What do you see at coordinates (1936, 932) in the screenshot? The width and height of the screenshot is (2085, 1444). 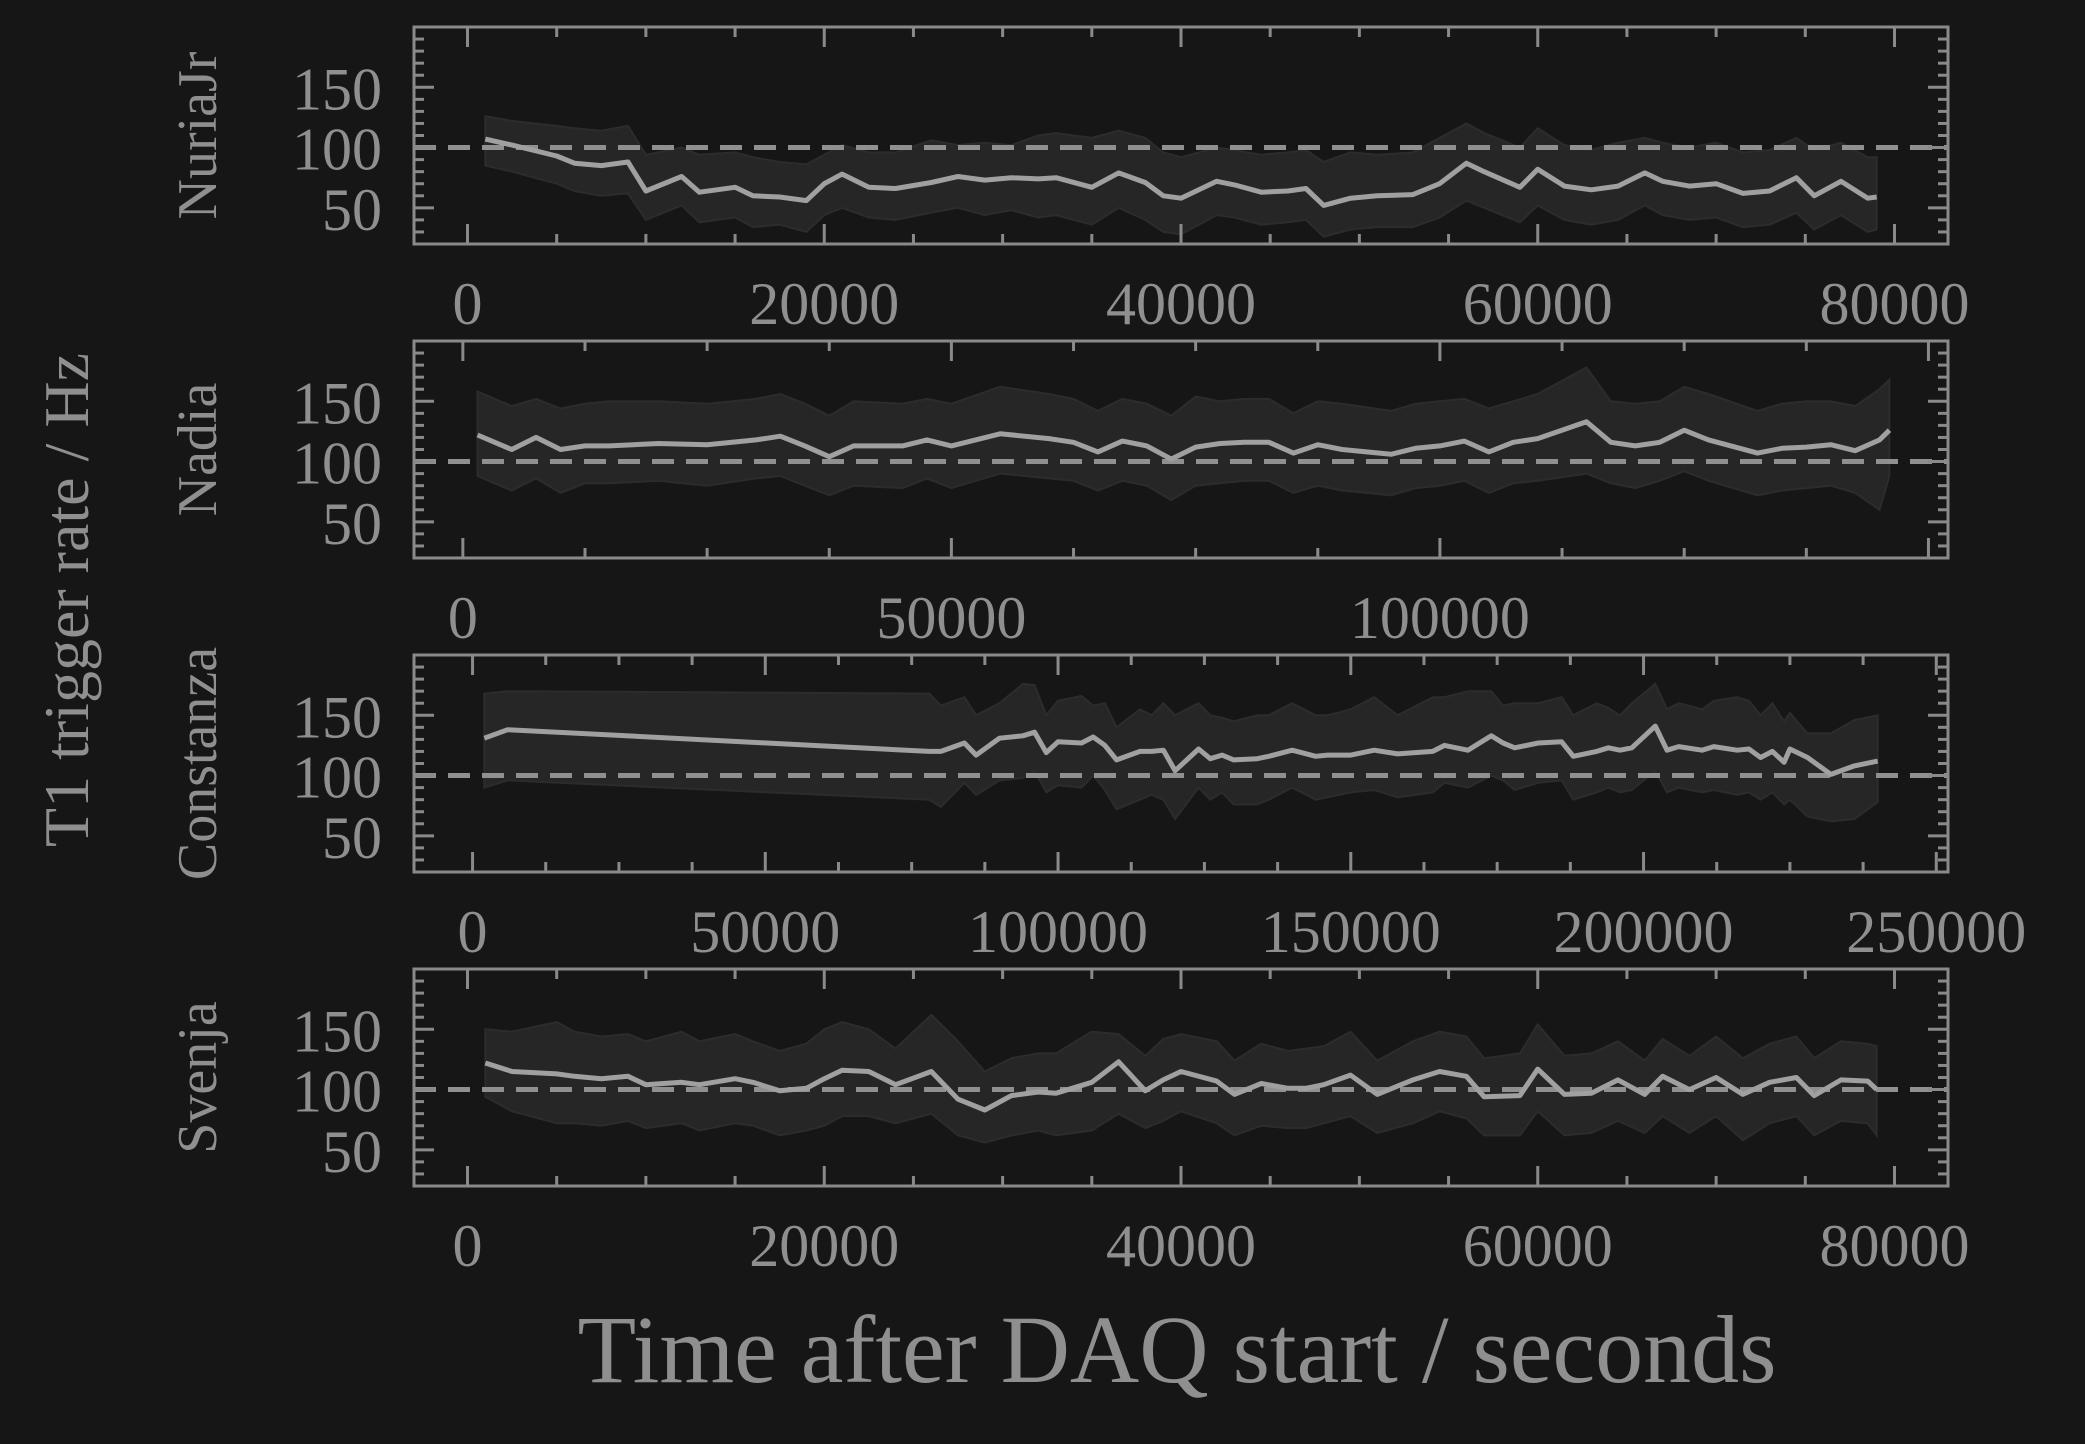 I see `x-tick-label: 250000` at bounding box center [1936, 932].